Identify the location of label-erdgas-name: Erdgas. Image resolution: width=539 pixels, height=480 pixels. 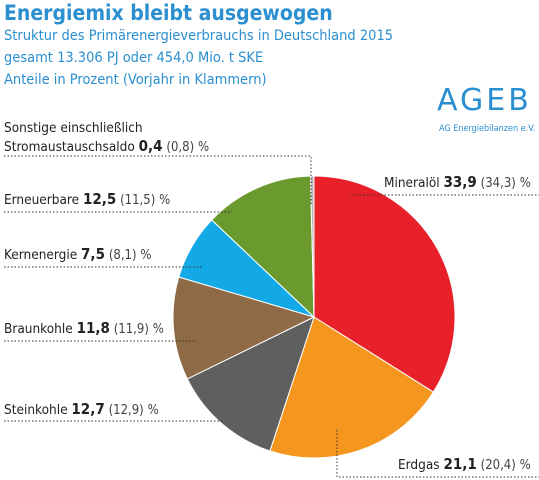
(419, 465).